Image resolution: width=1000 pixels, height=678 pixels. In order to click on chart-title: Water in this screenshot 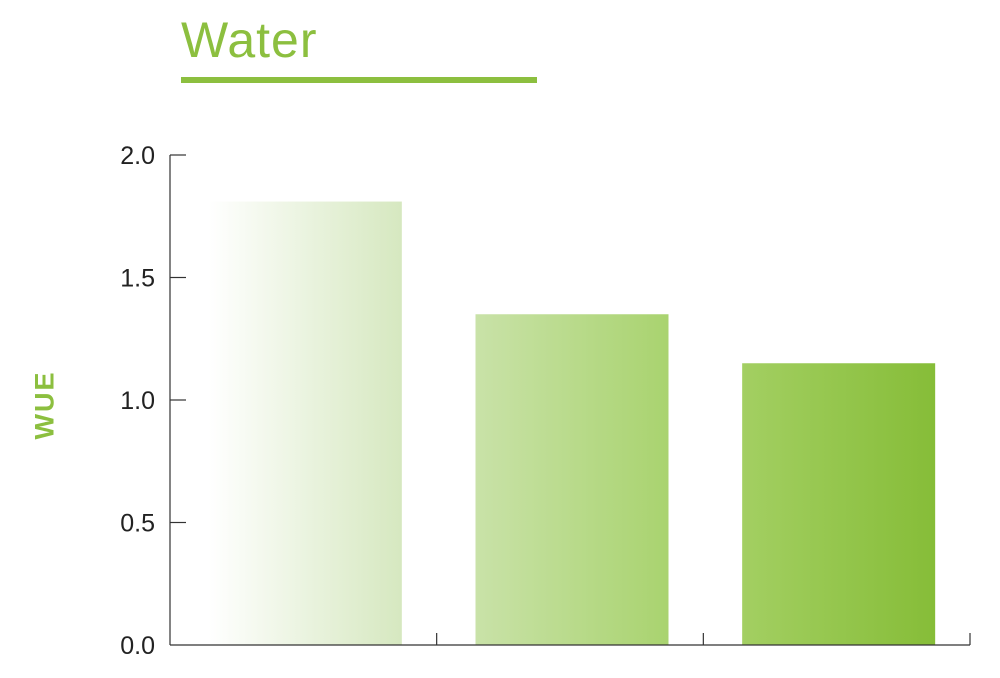, I will do `click(249, 40)`.